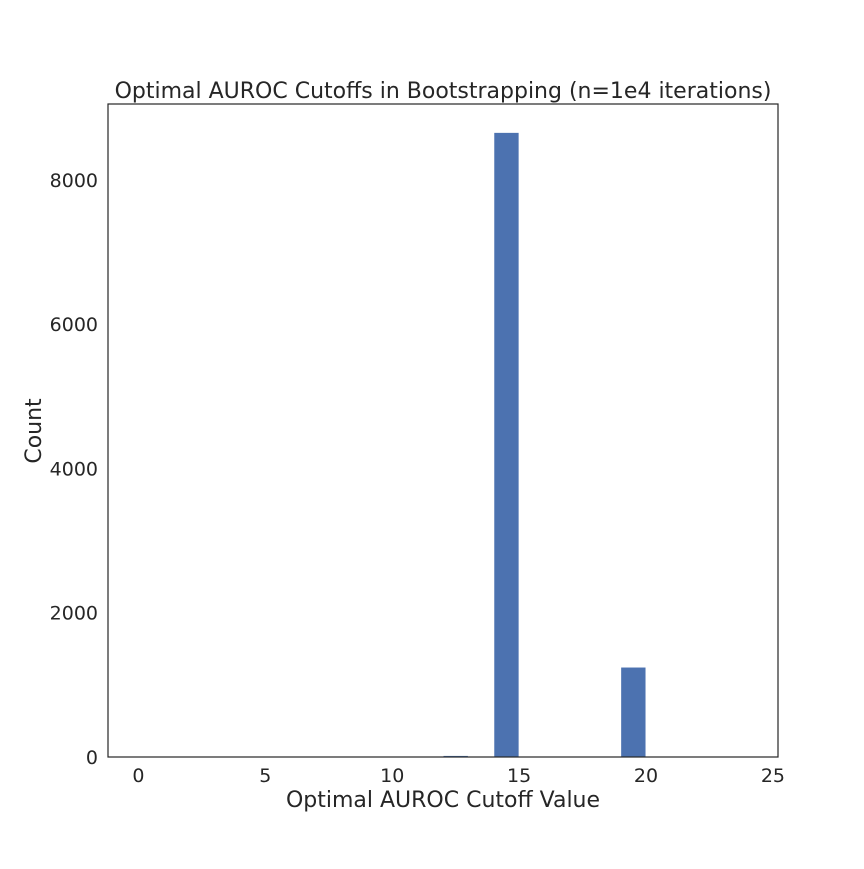 The image size is (864, 869). Describe the element at coordinates (458, 776) in the screenshot. I see `x-axis: 0 5 10 15 20 25` at that location.